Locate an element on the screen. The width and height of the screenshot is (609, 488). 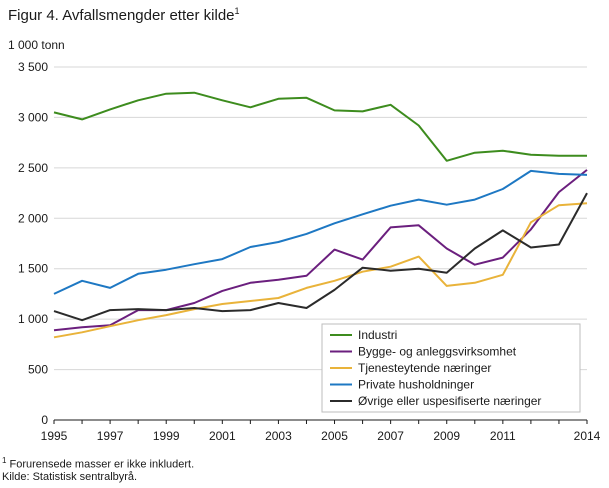
legend-label: Private husholdninger is located at coordinates (416, 385).